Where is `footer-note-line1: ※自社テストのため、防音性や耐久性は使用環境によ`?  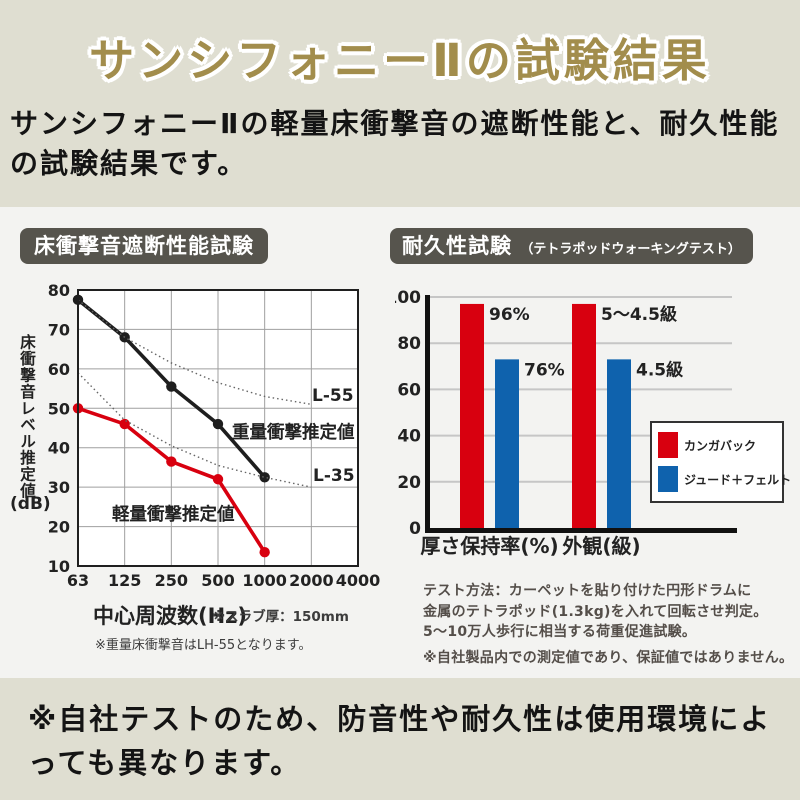
footer-note-line1: ※自社テストのため、防音性や耐久性は使用環境によ is located at coordinates (400, 719).